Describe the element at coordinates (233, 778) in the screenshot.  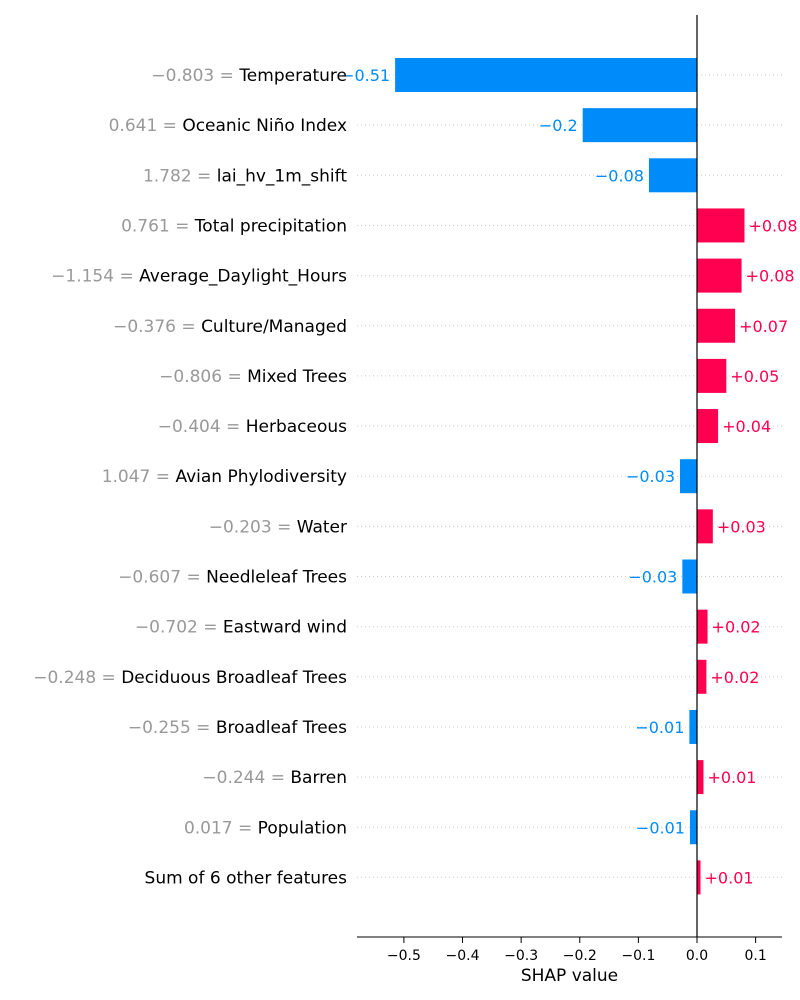
I see `feature-value: −0.244` at that location.